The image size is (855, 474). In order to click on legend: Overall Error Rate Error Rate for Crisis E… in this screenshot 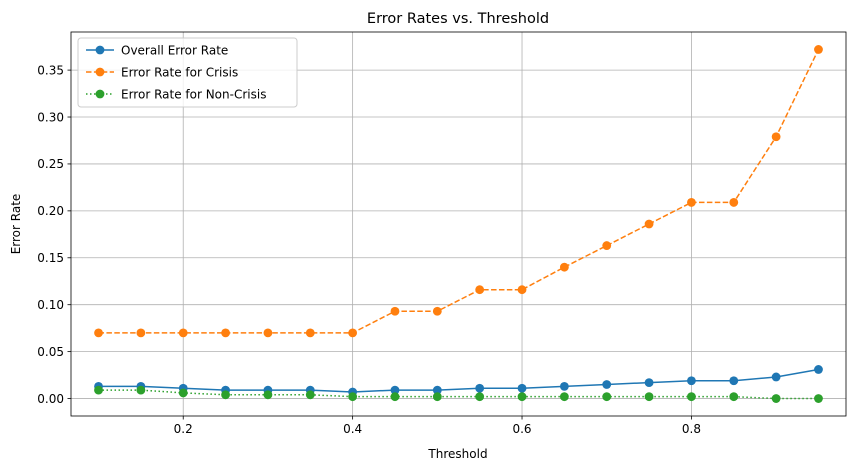, I will do `click(187, 72)`.